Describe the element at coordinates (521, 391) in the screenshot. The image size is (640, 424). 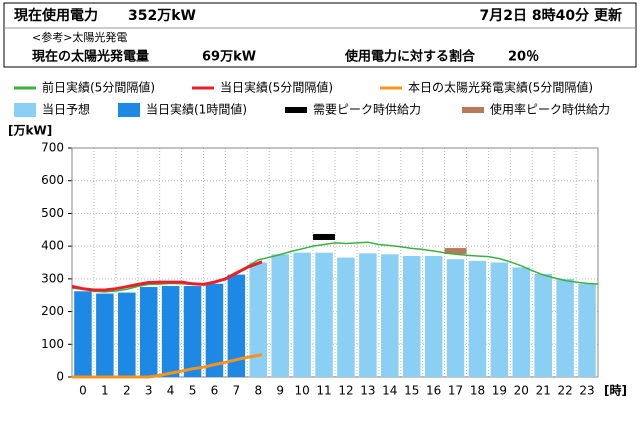
I see `x-tick-label: 20` at that location.